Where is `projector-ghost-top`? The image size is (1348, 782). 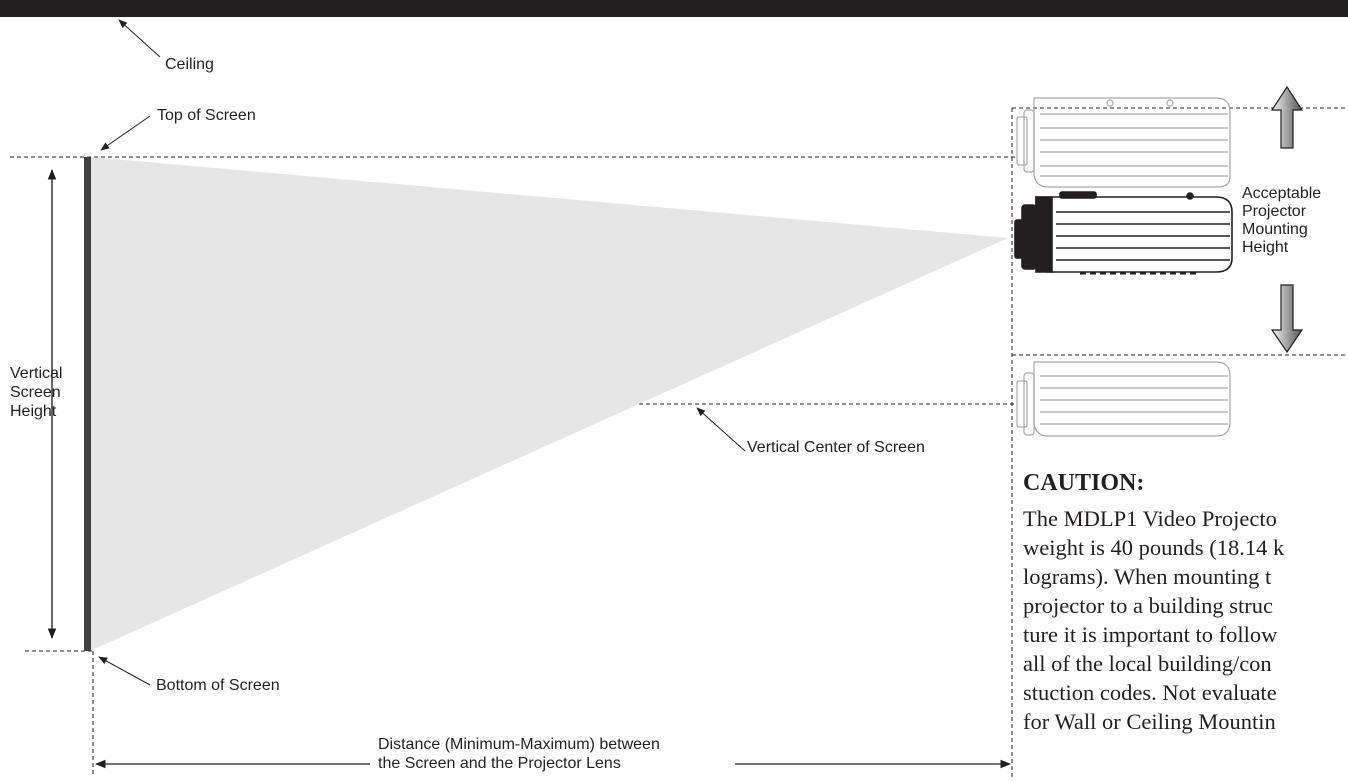
projector-ghost-top is located at coordinates (1123, 142).